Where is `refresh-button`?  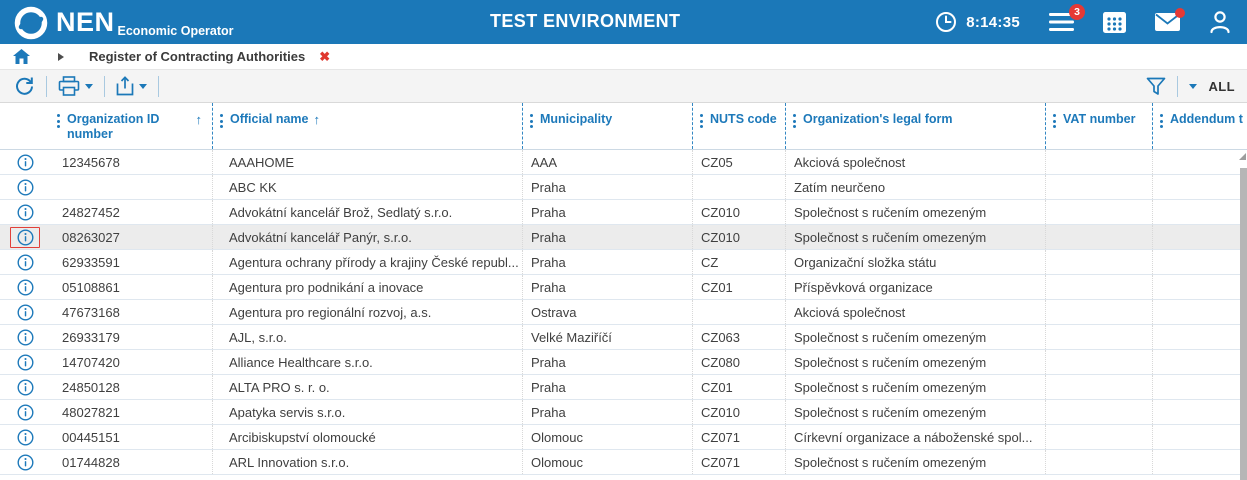 refresh-button is located at coordinates (24, 86).